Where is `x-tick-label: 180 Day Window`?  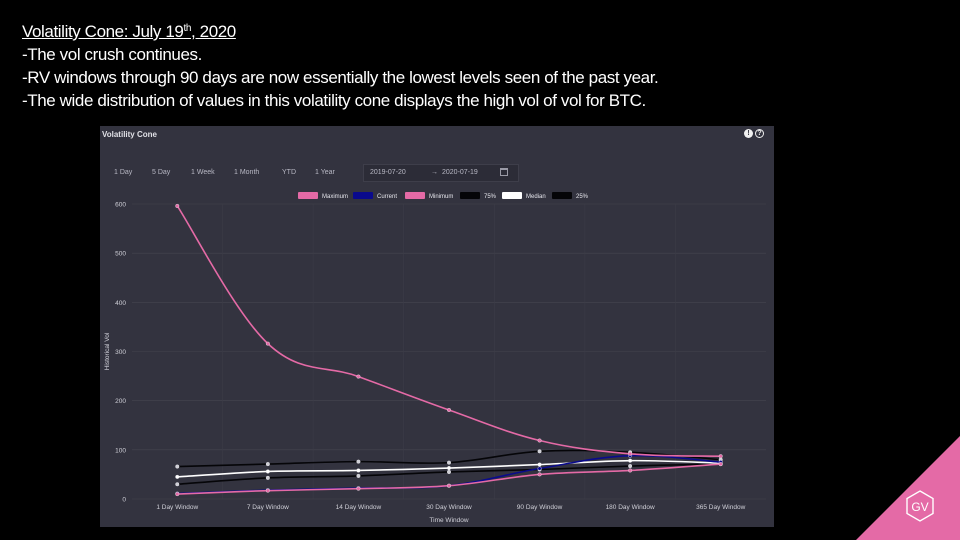
x-tick-label: 180 Day Window is located at coordinates (630, 507).